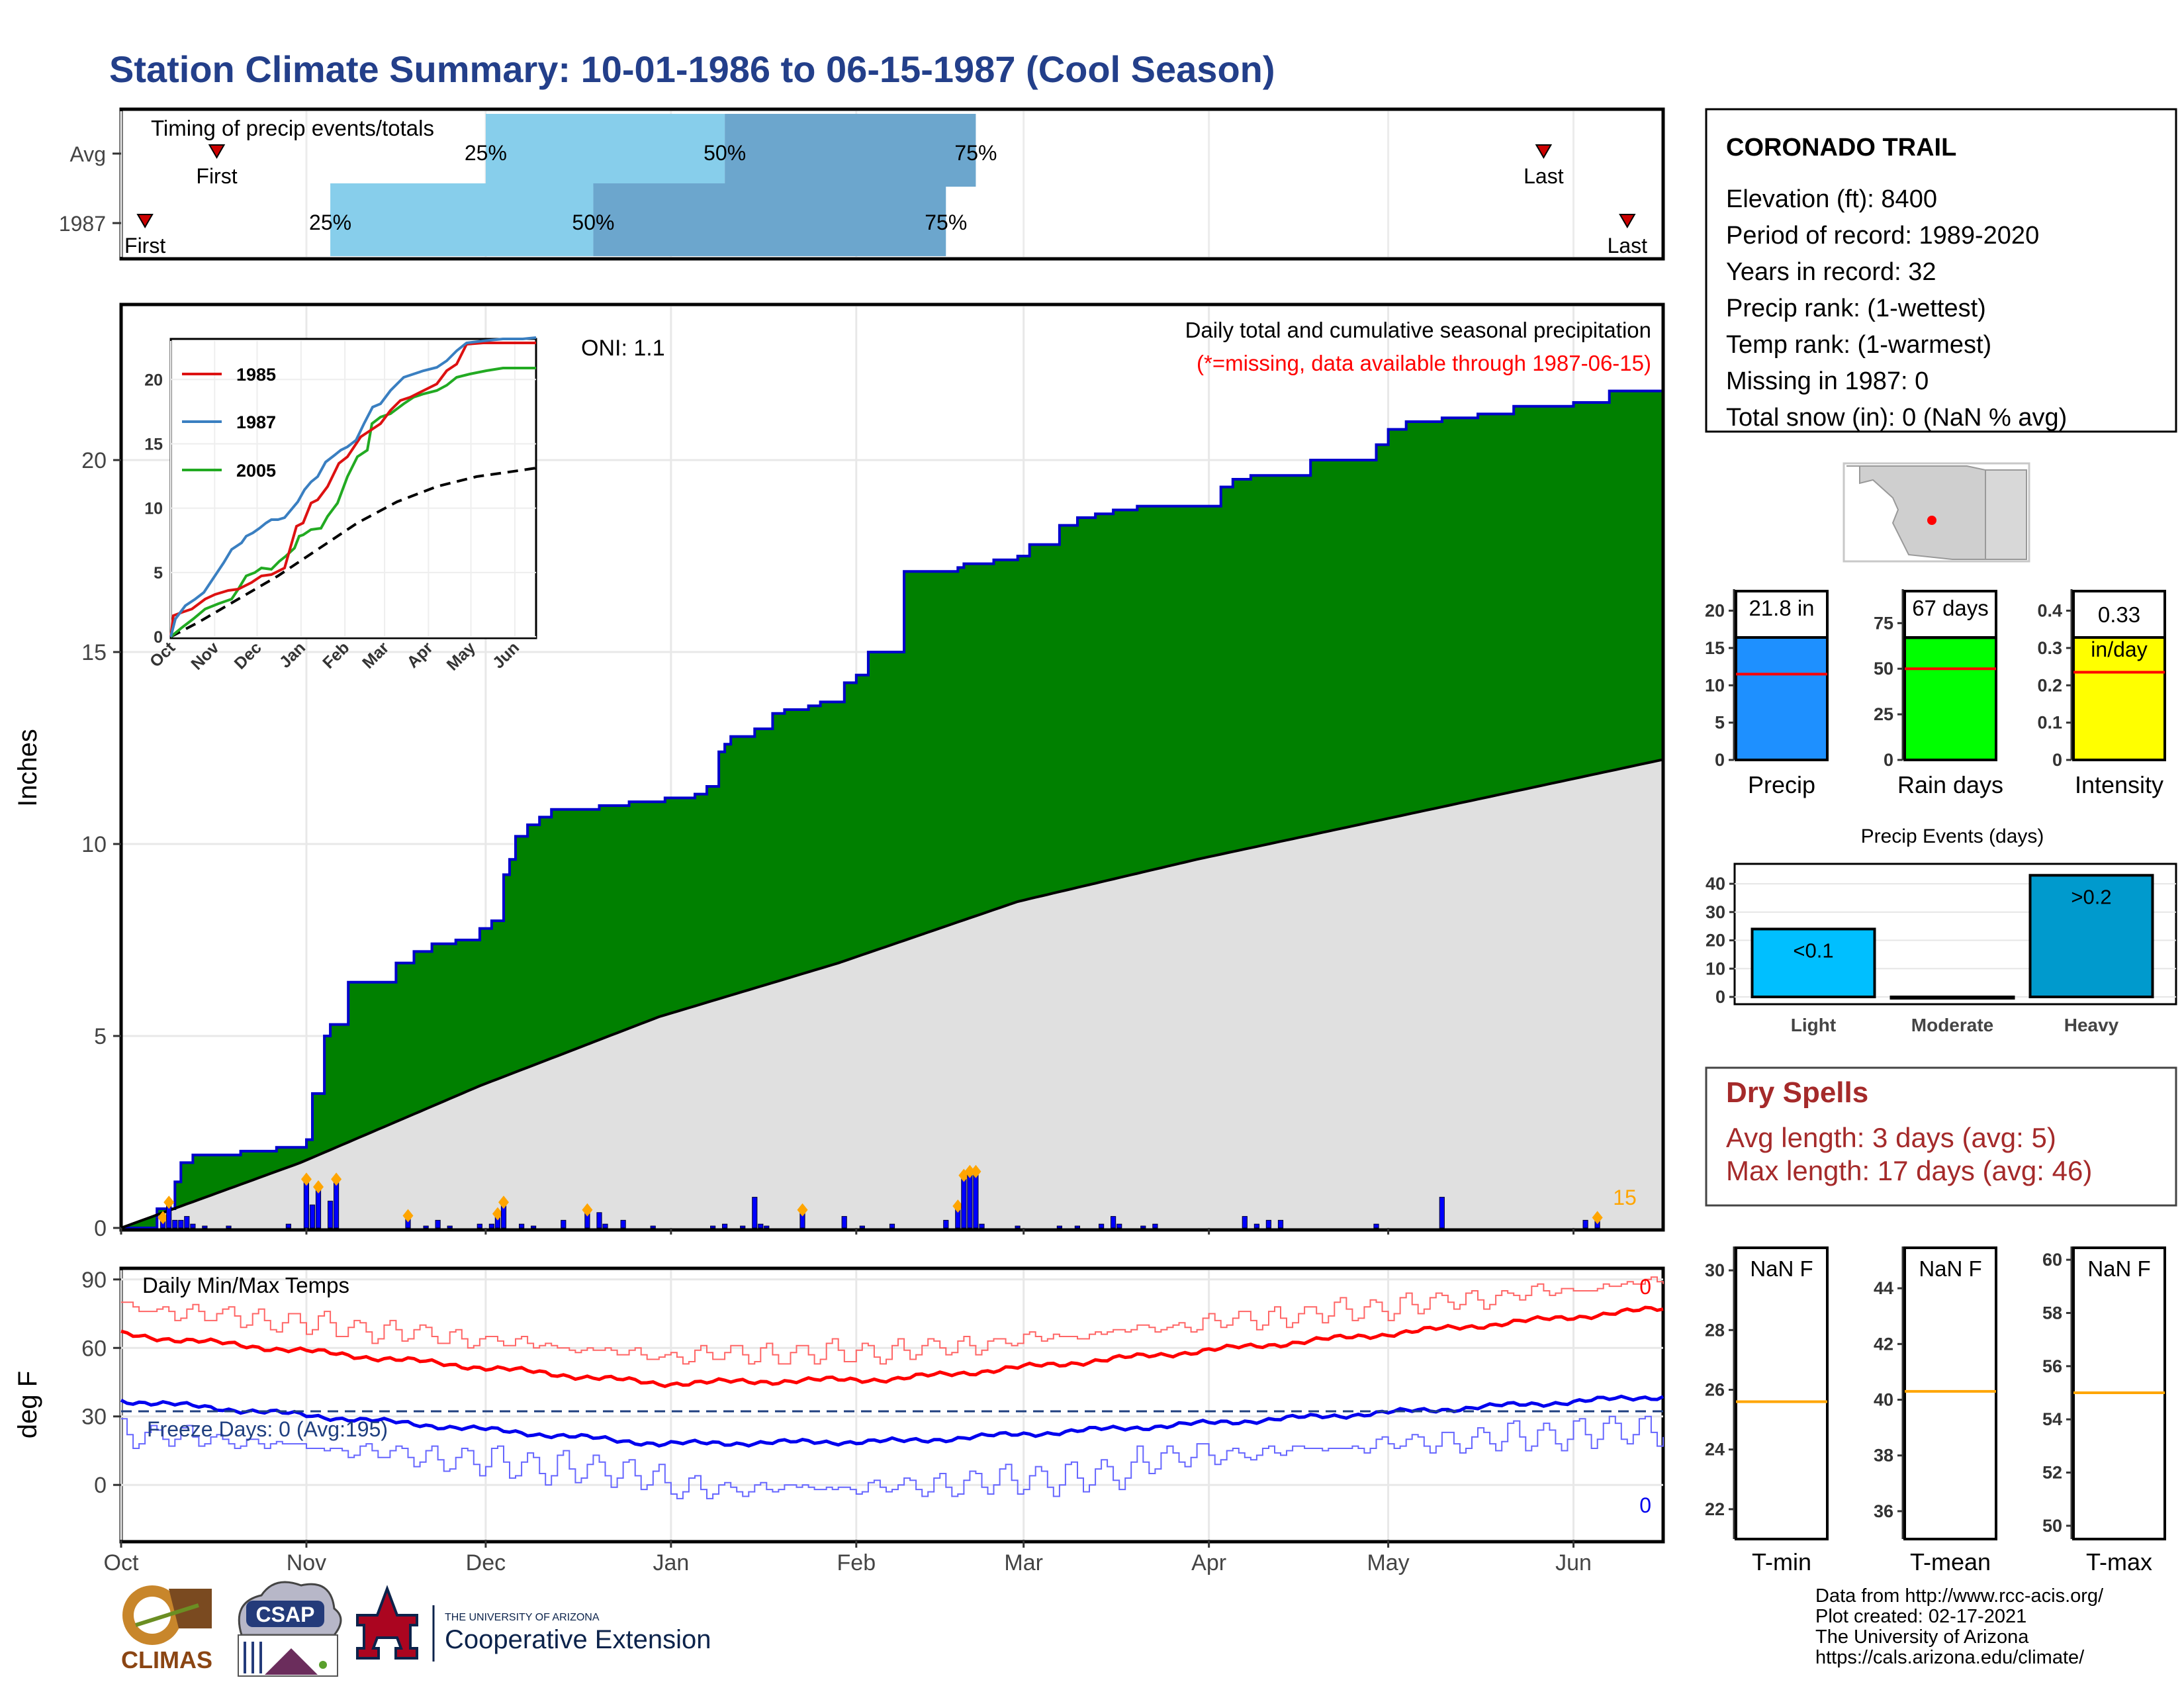 The image size is (2184, 1688). Describe the element at coordinates (1883, 669) in the screenshot. I see `summary-bar-tick-label: 50` at that location.